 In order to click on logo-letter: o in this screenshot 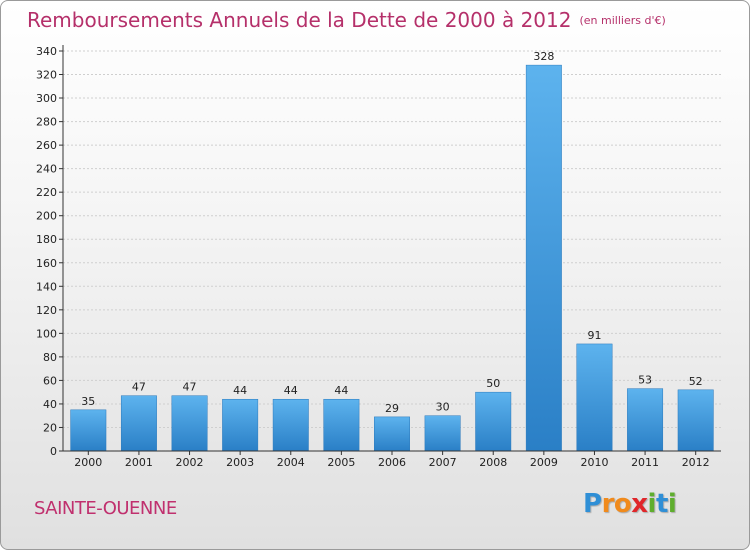, I will do `click(622, 504)`.